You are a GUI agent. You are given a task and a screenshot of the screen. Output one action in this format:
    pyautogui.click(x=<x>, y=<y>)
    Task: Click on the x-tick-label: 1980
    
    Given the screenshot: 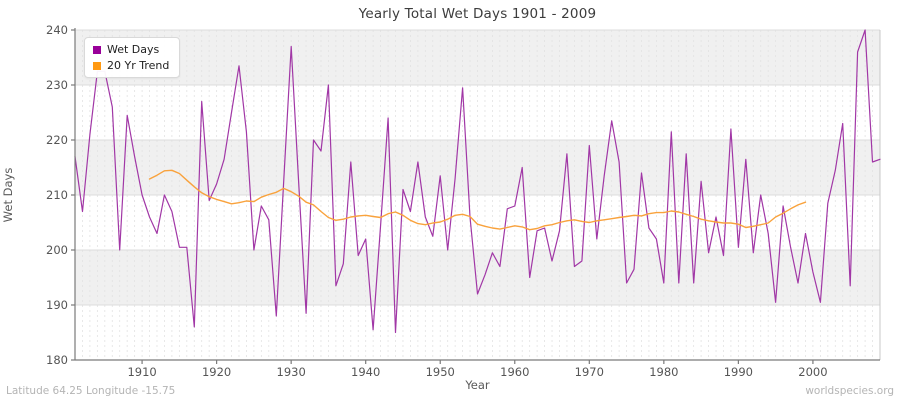 What is the action you would take?
    pyautogui.click(x=663, y=372)
    